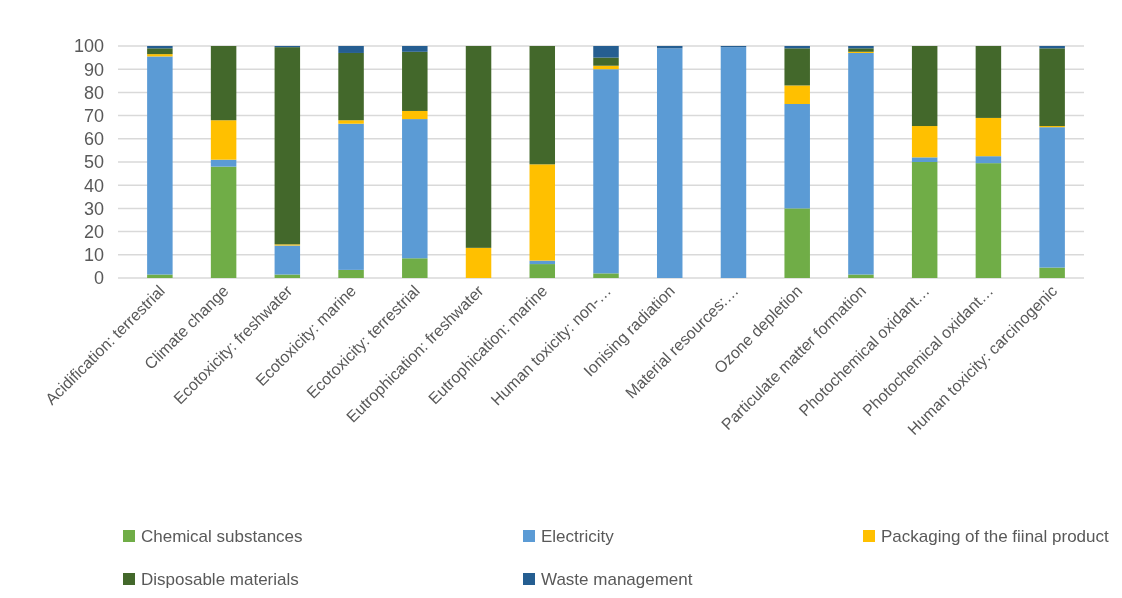  Describe the element at coordinates (93, 185) in the screenshot. I see `y-tick-label: 40` at that location.